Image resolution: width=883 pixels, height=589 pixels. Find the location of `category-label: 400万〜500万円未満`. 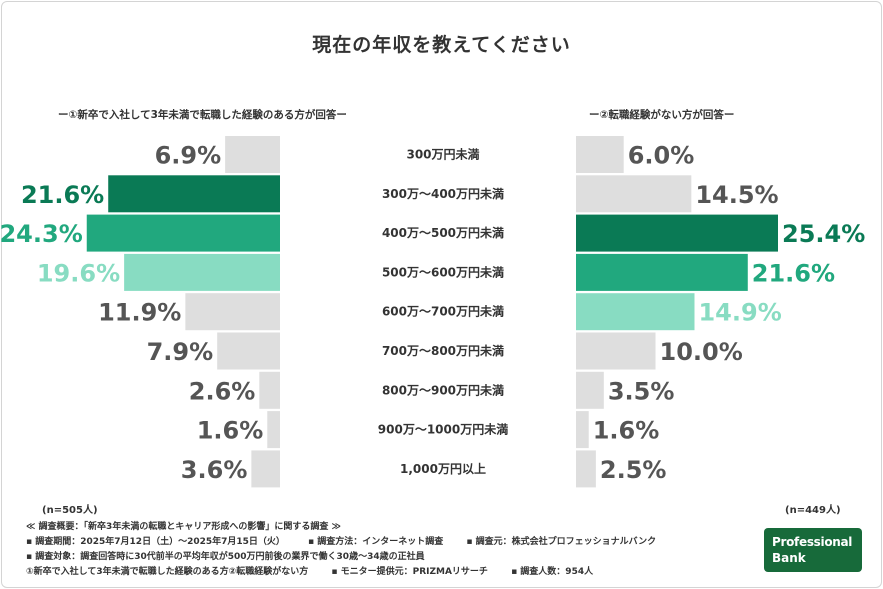

category-label: 400万〜500万円未満 is located at coordinates (443, 232).